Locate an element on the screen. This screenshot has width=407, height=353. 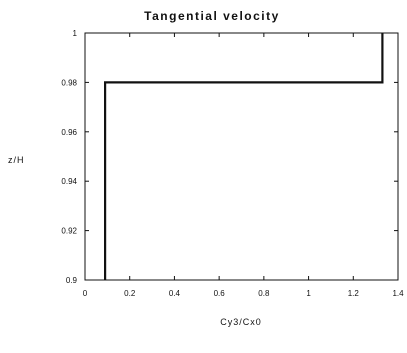
x-tick-label: 0.4 is located at coordinates (175, 293).